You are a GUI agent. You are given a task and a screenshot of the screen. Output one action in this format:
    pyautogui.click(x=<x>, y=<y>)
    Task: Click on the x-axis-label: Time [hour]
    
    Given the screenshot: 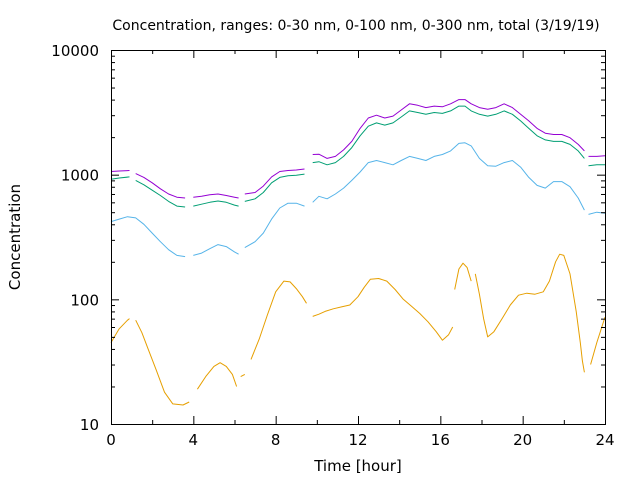 What is the action you would take?
    pyautogui.click(x=357, y=466)
    